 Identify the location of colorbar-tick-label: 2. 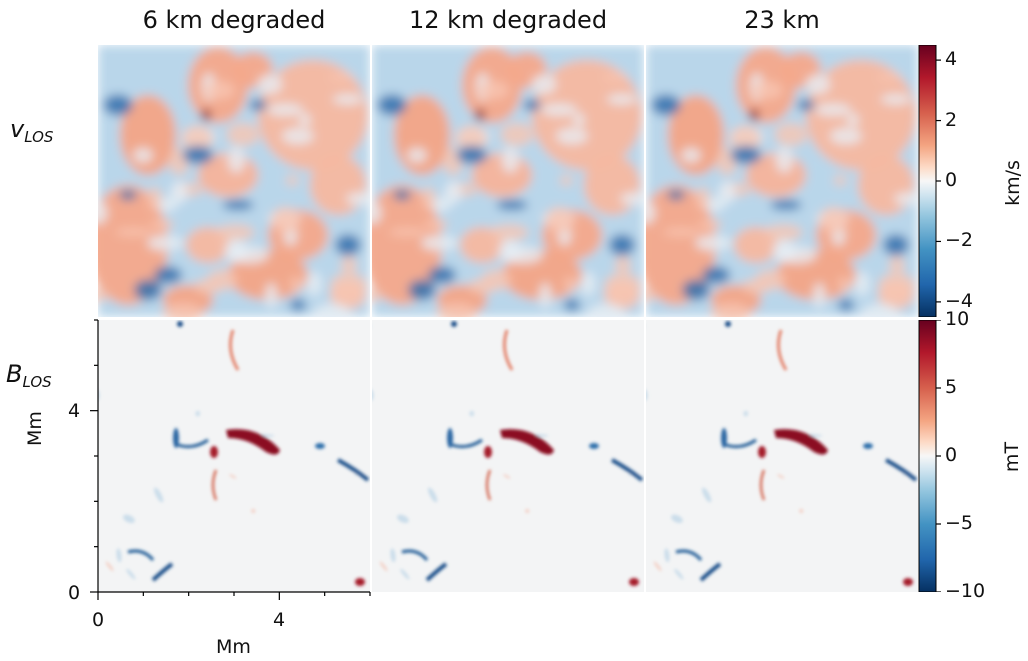
(951, 119).